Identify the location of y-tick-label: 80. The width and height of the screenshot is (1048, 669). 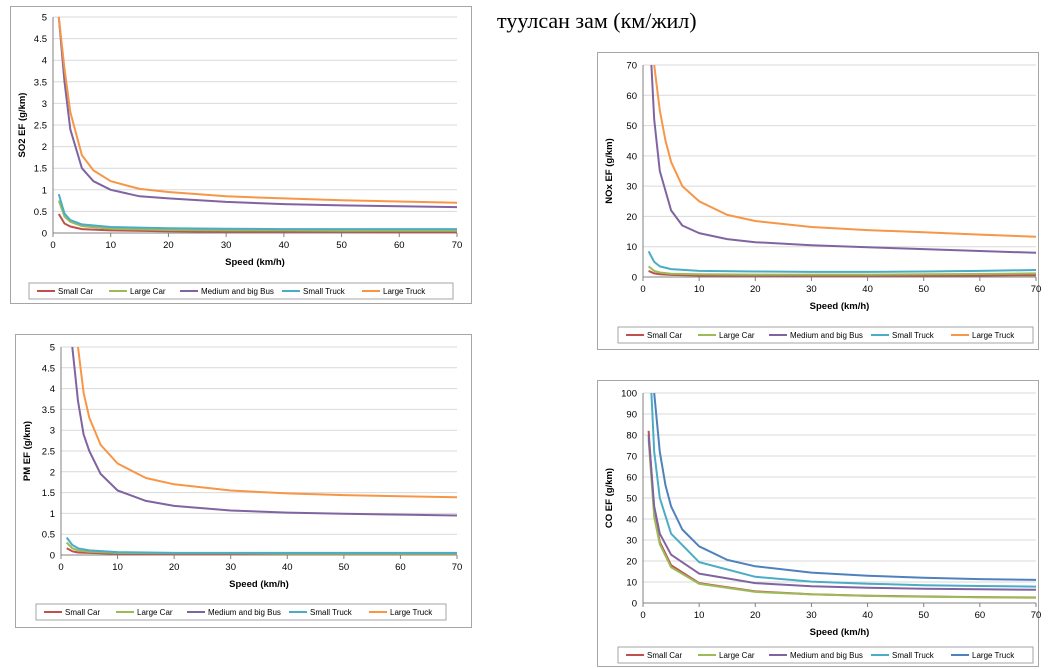
(631, 436).